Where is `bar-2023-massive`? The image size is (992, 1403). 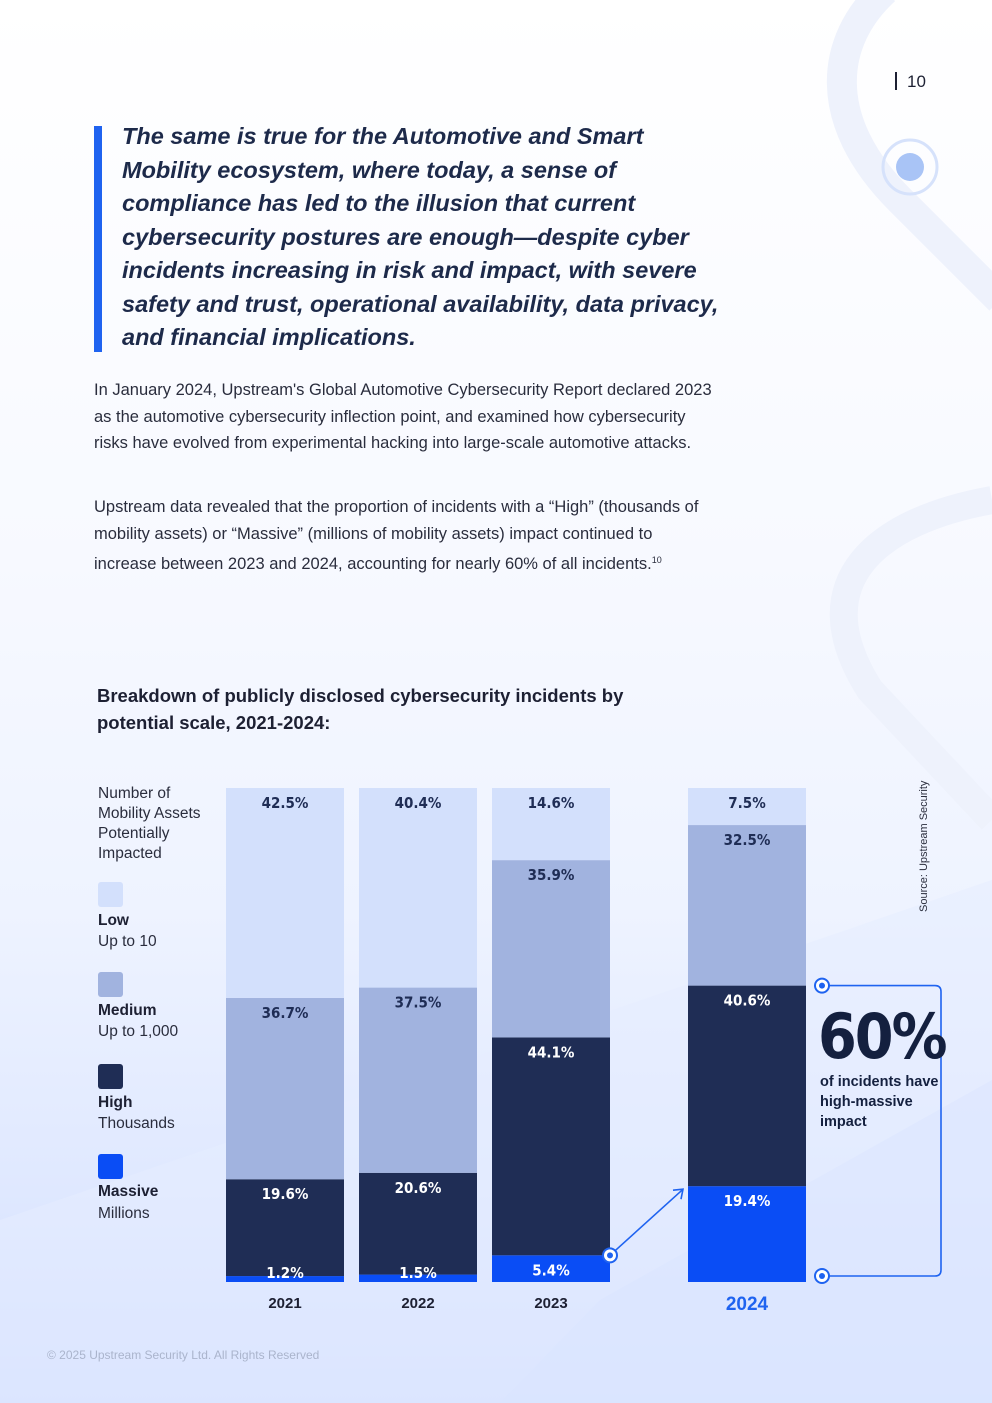
bar-2023-massive is located at coordinates (551, 1268).